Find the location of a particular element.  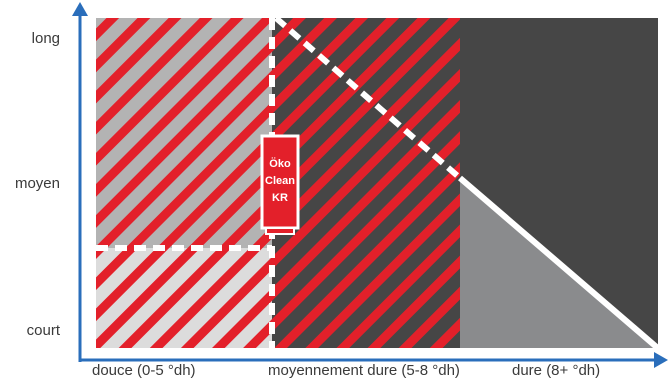

x-axis-arrow-icon is located at coordinates (661, 360).